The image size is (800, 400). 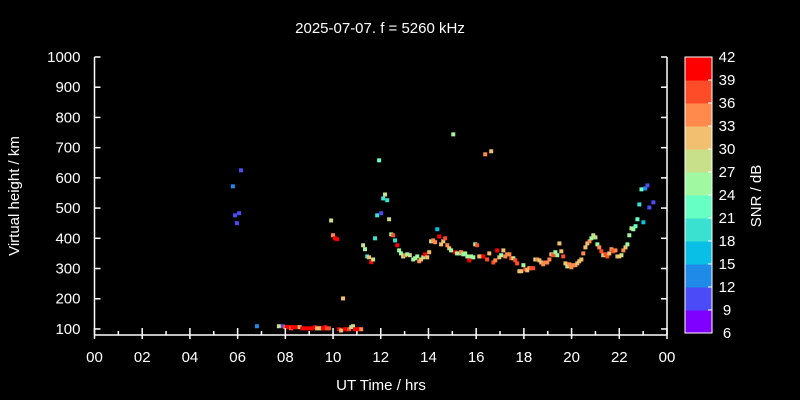 What do you see at coordinates (67, 178) in the screenshot?
I see `y-tick-label: 600` at bounding box center [67, 178].